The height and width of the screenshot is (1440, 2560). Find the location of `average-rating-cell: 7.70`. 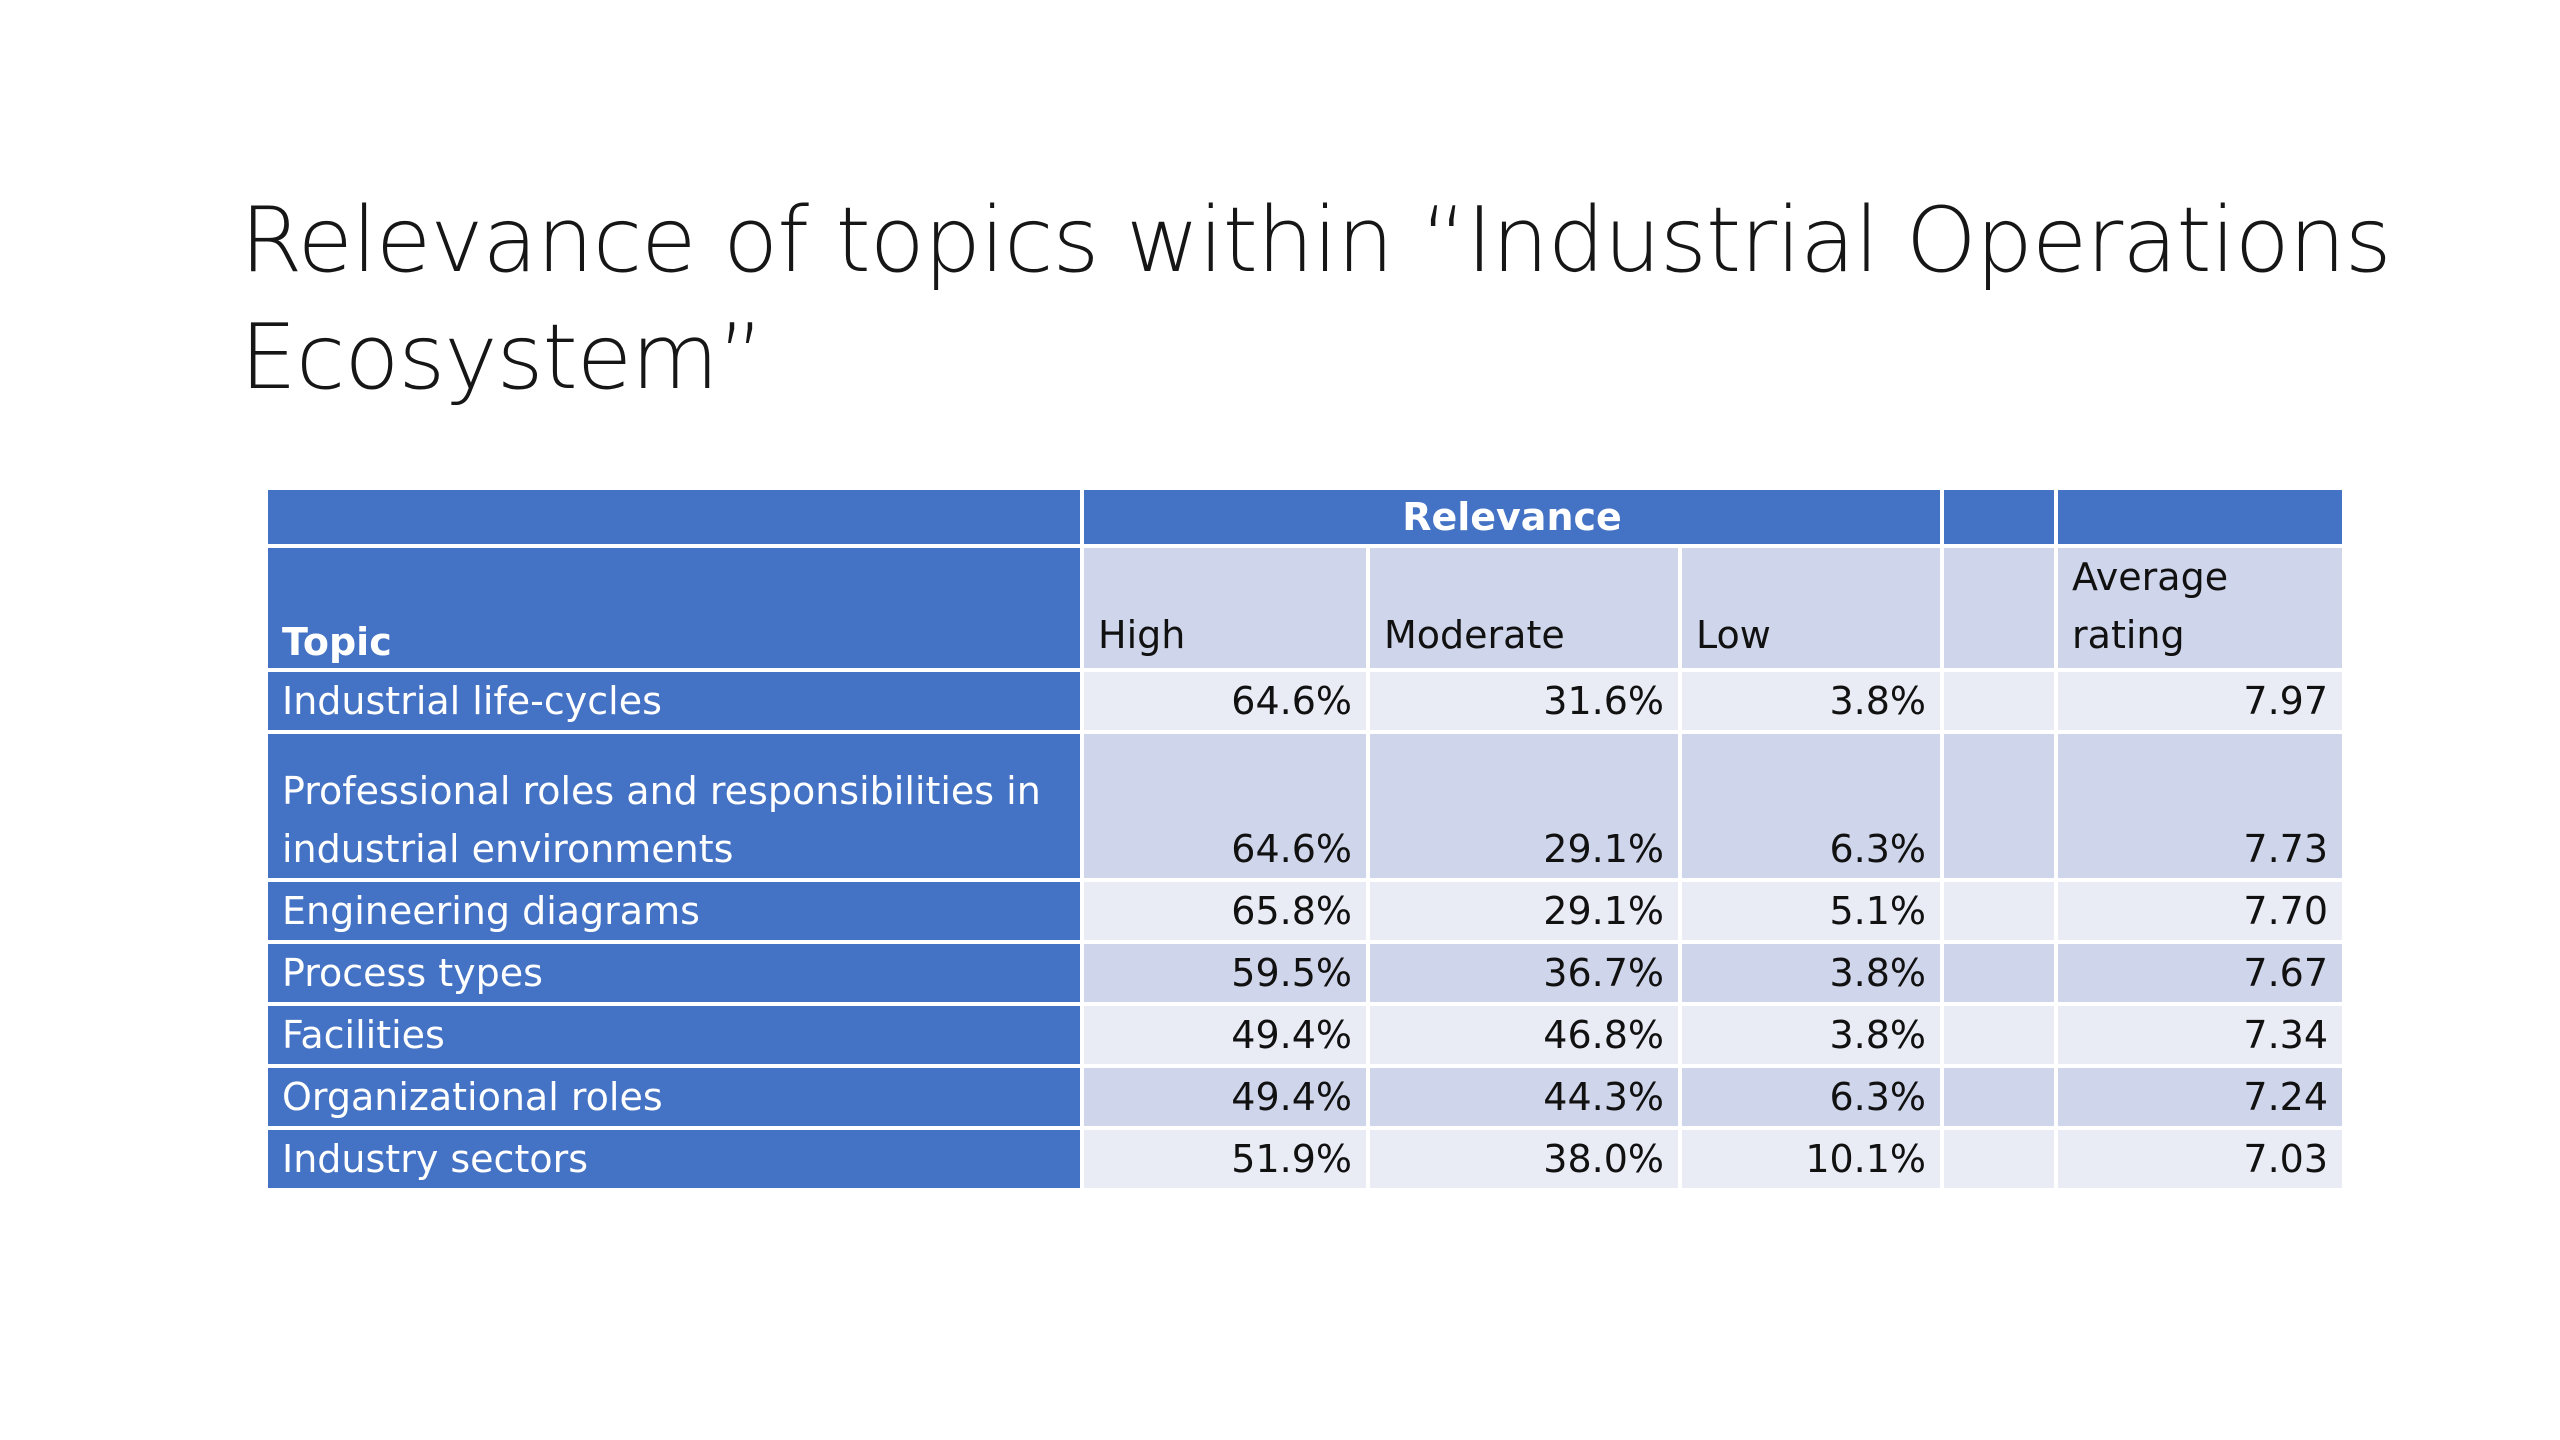

average-rating-cell: 7.70 is located at coordinates (2200, 911).